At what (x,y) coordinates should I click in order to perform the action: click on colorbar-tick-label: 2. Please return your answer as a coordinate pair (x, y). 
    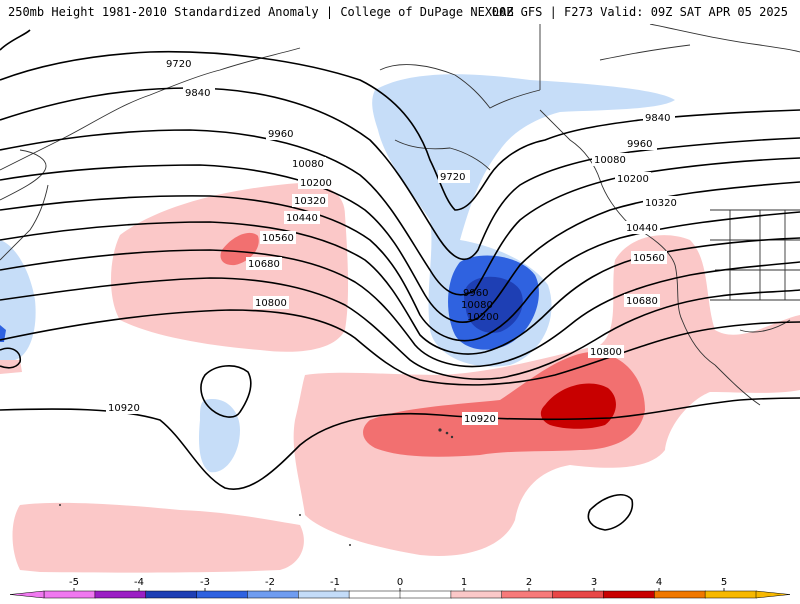
    Looking at the image, I should click on (529, 582).